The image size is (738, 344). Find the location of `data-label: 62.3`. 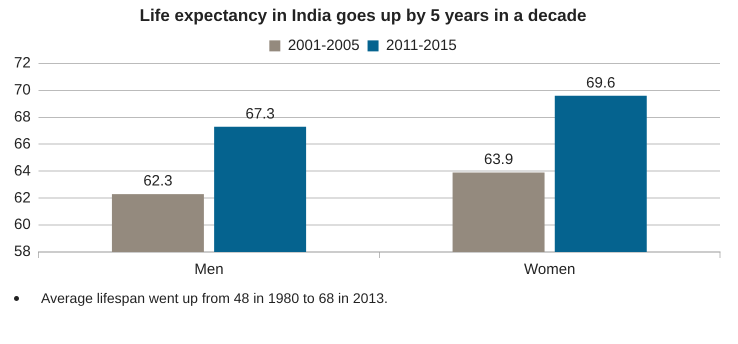

data-label: 62.3 is located at coordinates (158, 181).